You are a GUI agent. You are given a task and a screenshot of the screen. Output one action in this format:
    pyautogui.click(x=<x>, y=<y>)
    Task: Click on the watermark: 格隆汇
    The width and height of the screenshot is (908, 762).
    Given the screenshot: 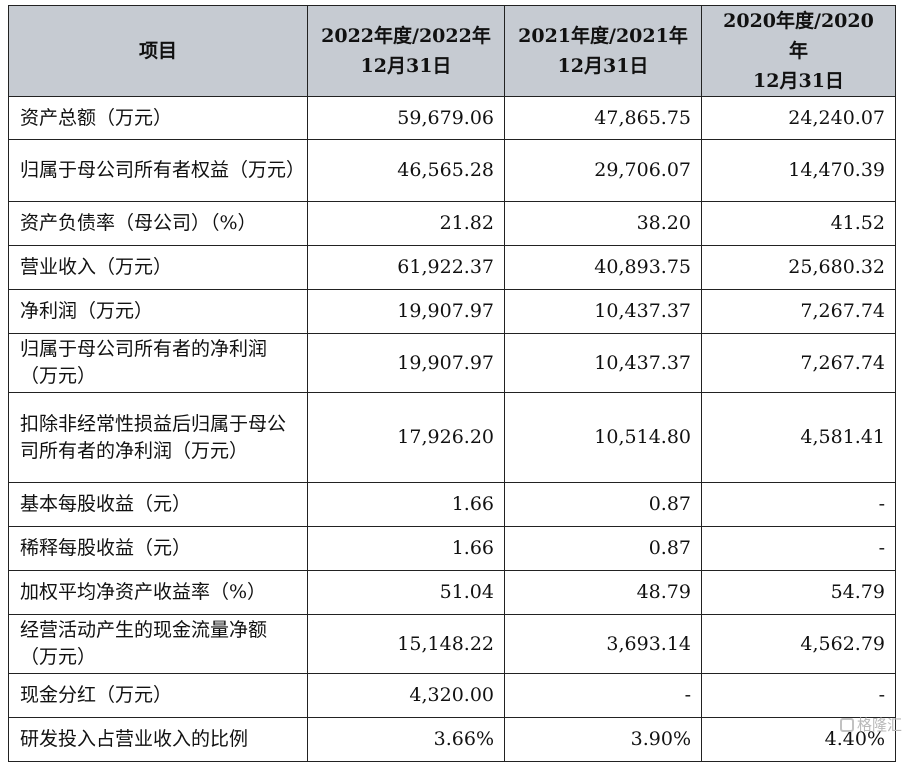 What is the action you would take?
    pyautogui.click(x=870, y=724)
    